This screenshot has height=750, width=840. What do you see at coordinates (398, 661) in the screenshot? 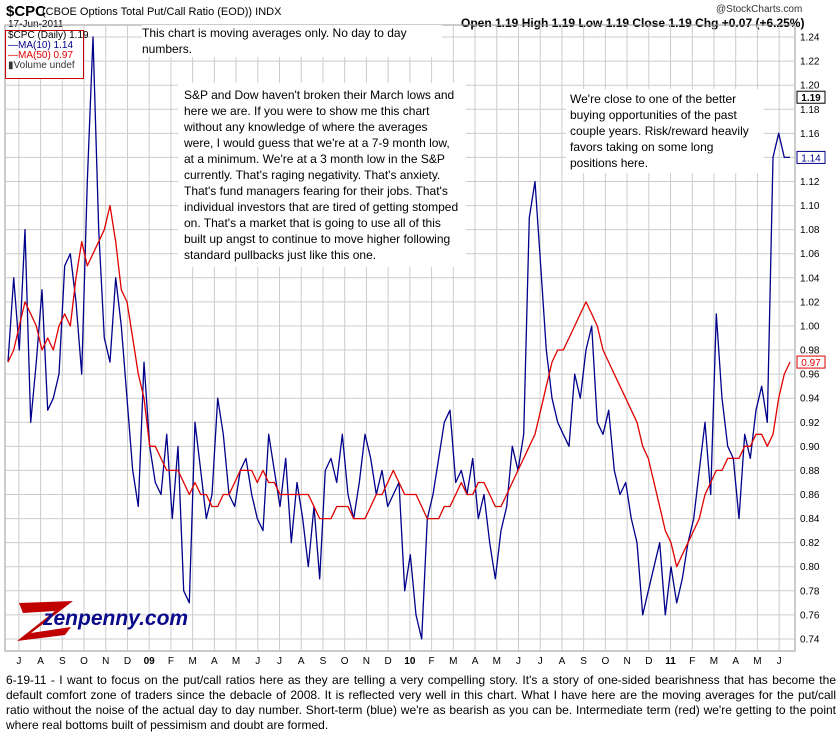
I see `x-axis: J A S O N D 09 F M A M J J A S O N D 10 F M A M J J A S O N D 11 F M A M J` at bounding box center [398, 661].